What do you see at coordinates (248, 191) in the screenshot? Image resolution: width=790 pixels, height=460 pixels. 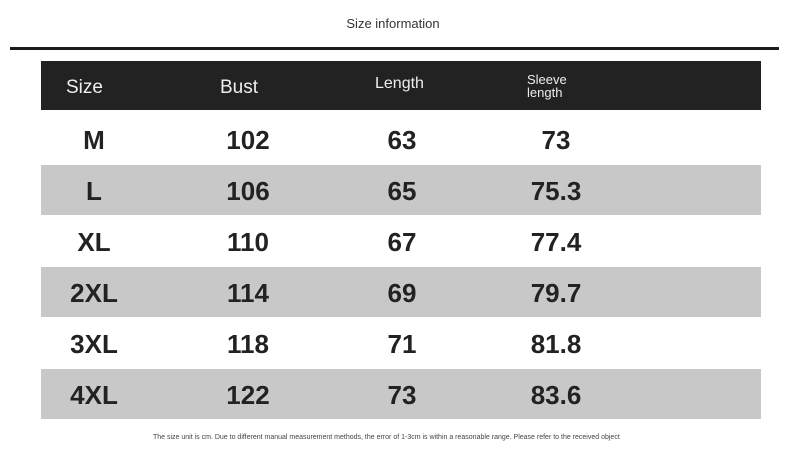 I see `table-cell: 106` at bounding box center [248, 191].